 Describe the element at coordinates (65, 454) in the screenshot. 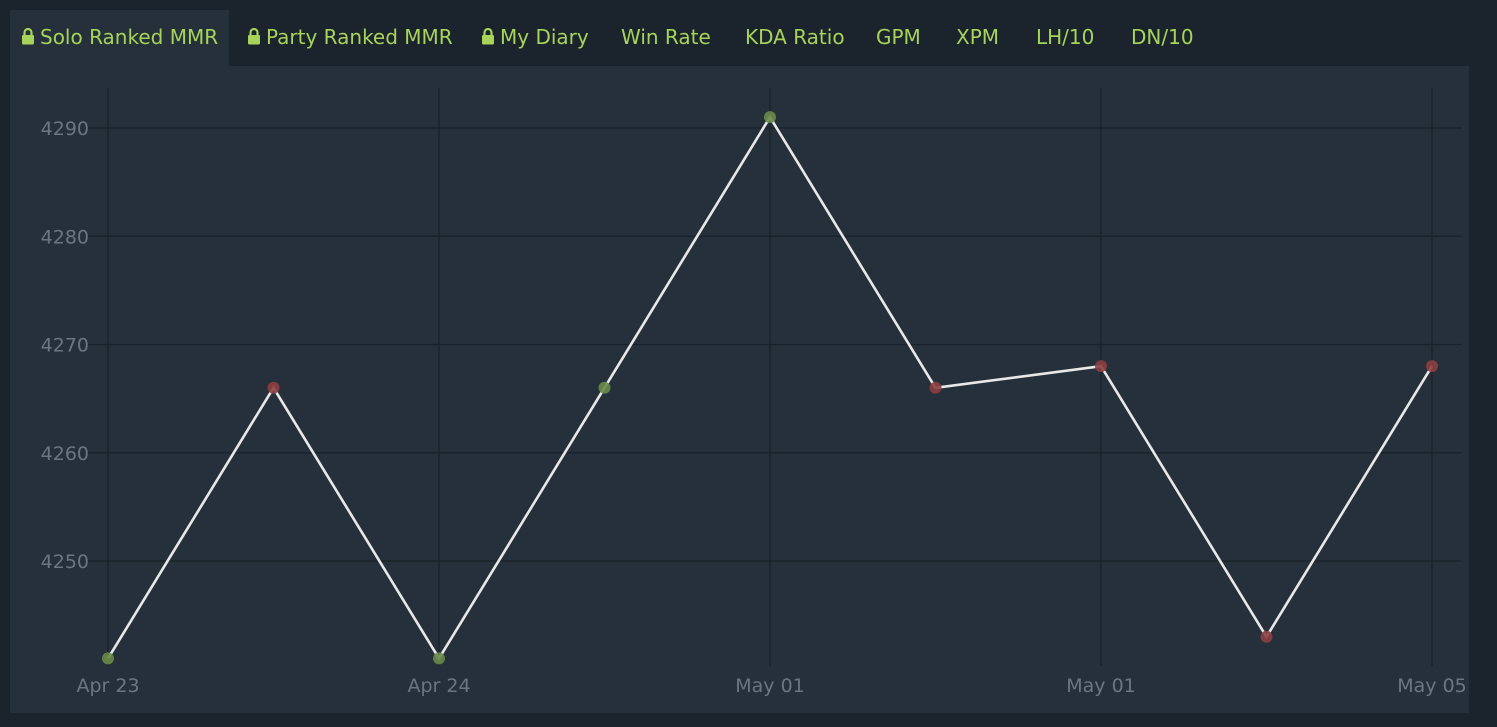

I see `y-tick-label: 4260` at that location.